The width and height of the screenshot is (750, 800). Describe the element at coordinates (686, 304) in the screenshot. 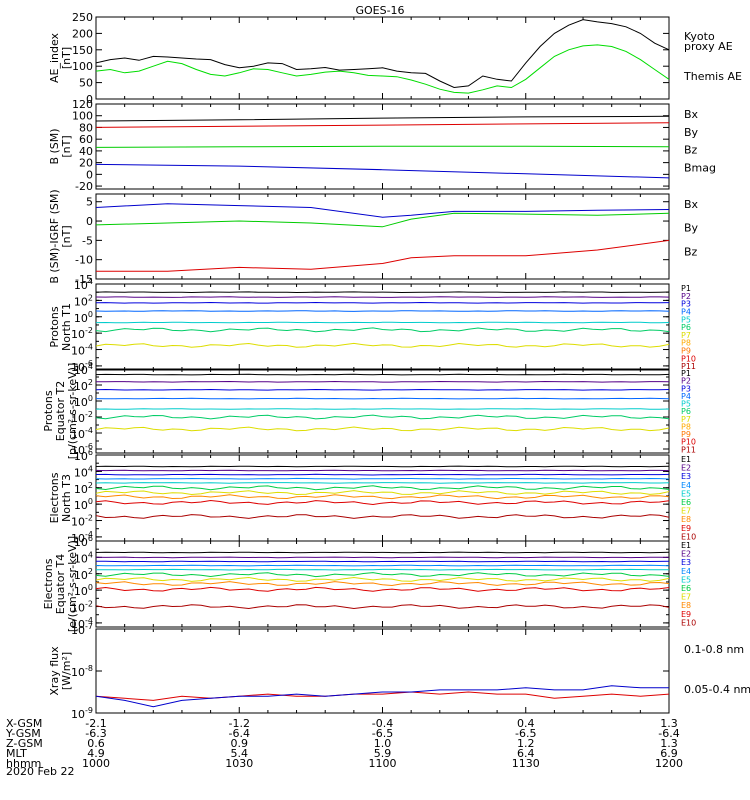

I see `legend-p3: P3` at that location.